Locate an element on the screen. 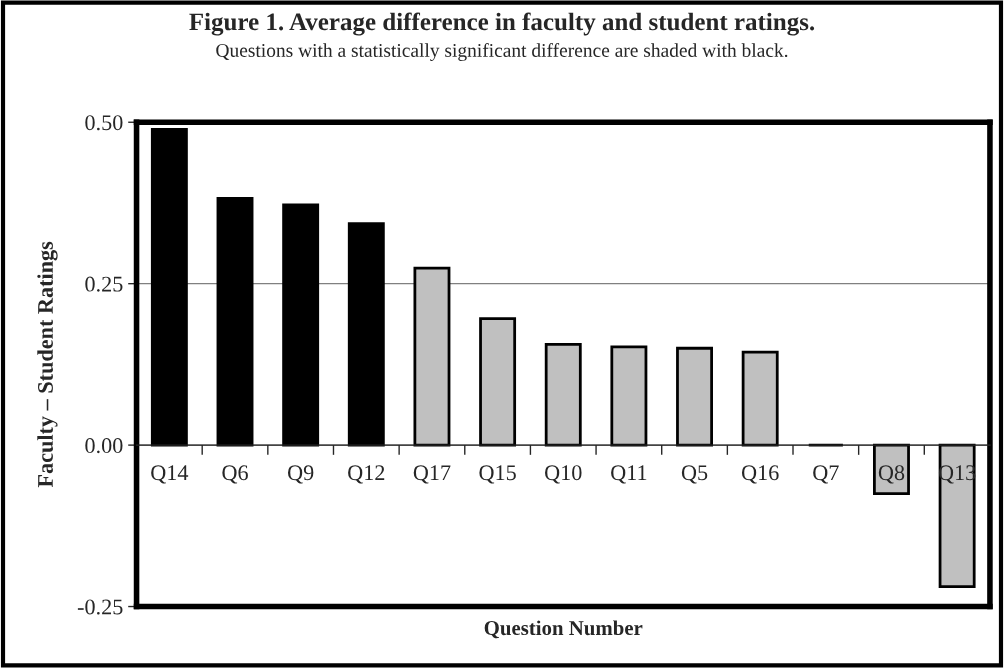  chart-subtitle: Questions with a statistically significant difference are shaded with black. is located at coordinates (502, 52).